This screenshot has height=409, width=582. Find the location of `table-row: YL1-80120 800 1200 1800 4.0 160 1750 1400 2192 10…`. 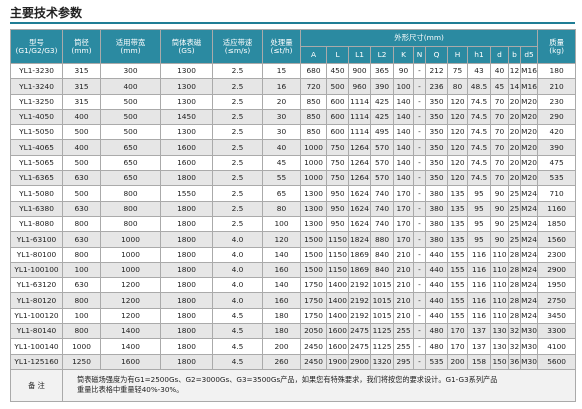

table-row: YL1-80120 800 1200 1800 4.0 160 1750 1400 2192 10… is located at coordinates (293, 300).